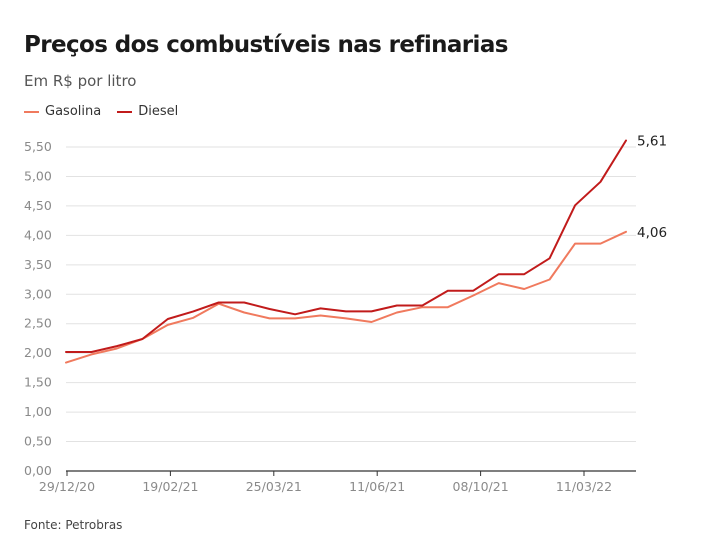 This screenshot has width=718, height=544. Describe the element at coordinates (38, 323) in the screenshot. I see `y-tick-label: 2,50` at that location.